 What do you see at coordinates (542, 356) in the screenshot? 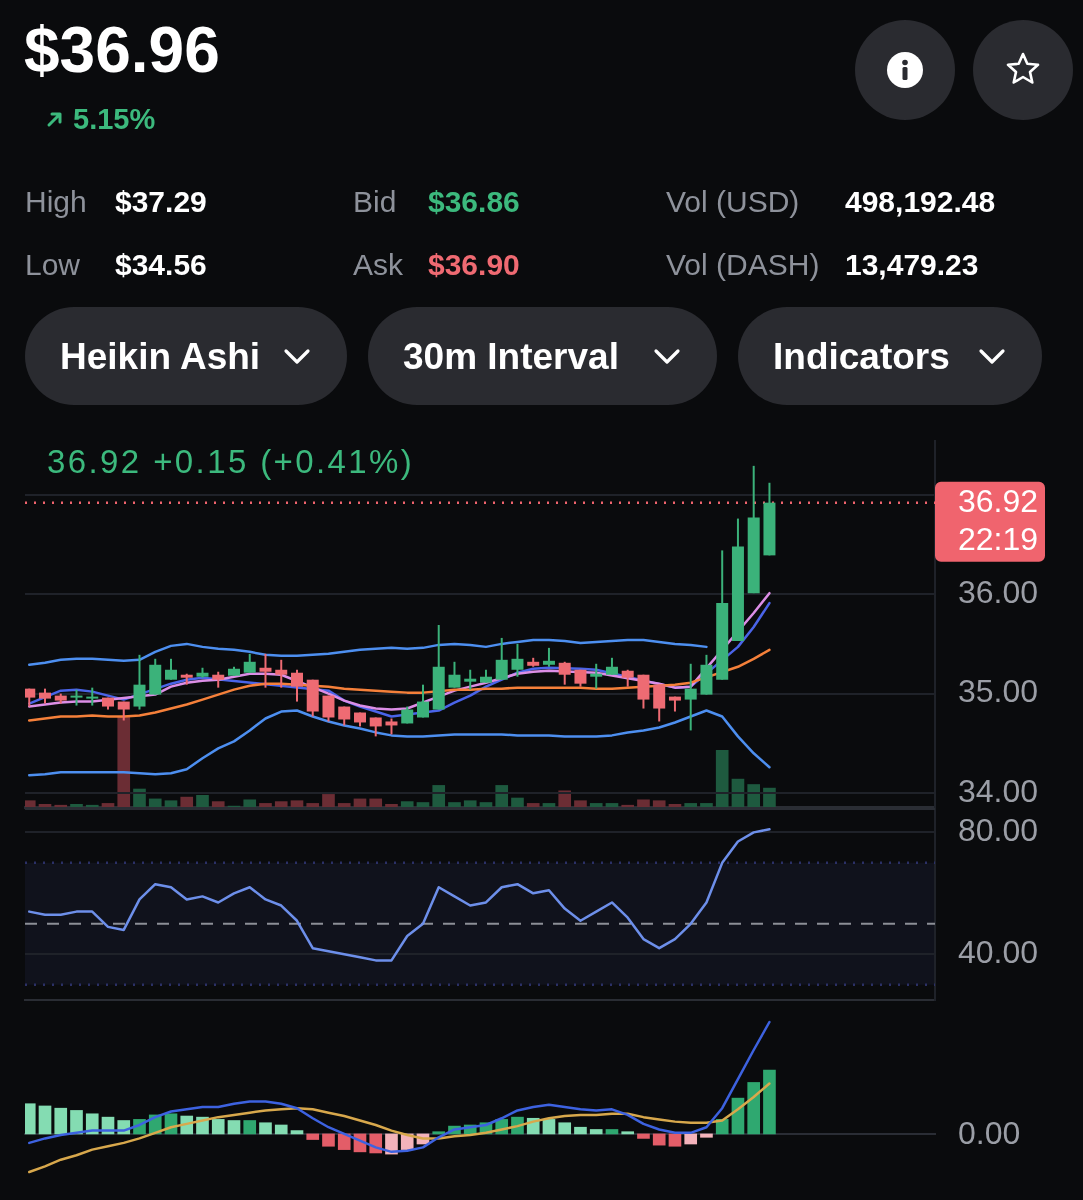
I see `dropdown-button: 30m Interval` at bounding box center [542, 356].